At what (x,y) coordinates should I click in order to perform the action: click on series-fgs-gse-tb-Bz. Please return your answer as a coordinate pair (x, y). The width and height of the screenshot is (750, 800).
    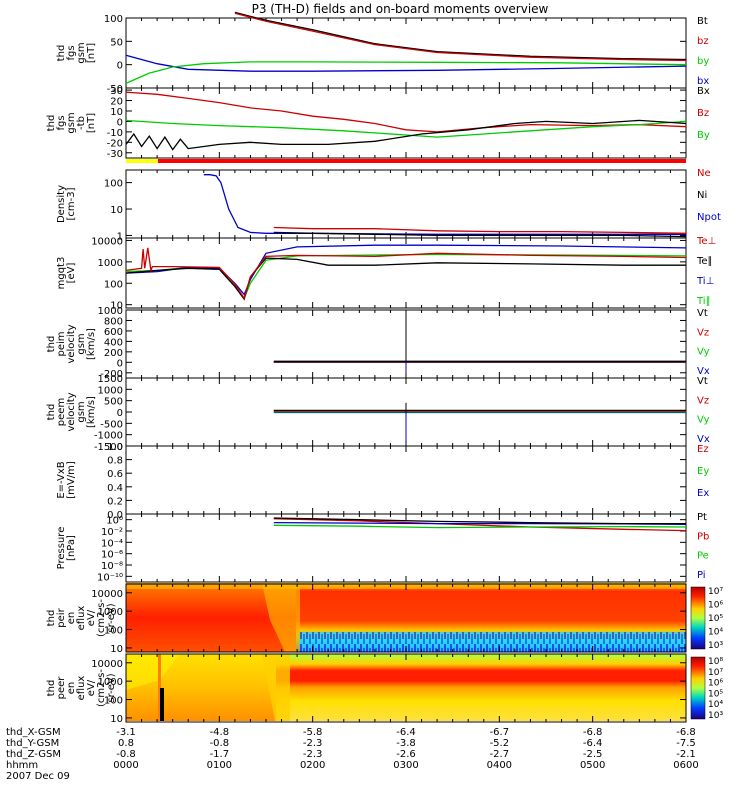
    Looking at the image, I should click on (406, 112).